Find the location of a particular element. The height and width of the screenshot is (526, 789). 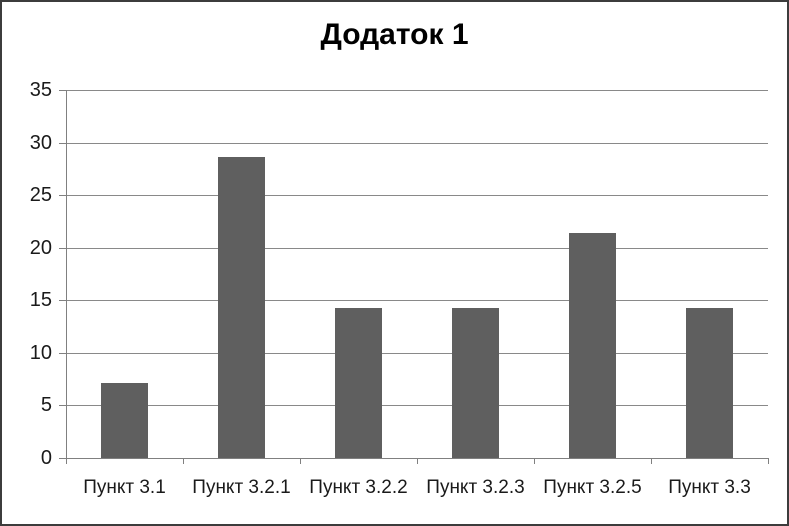

y-tick-label-10: 10 is located at coordinates (40, 352).